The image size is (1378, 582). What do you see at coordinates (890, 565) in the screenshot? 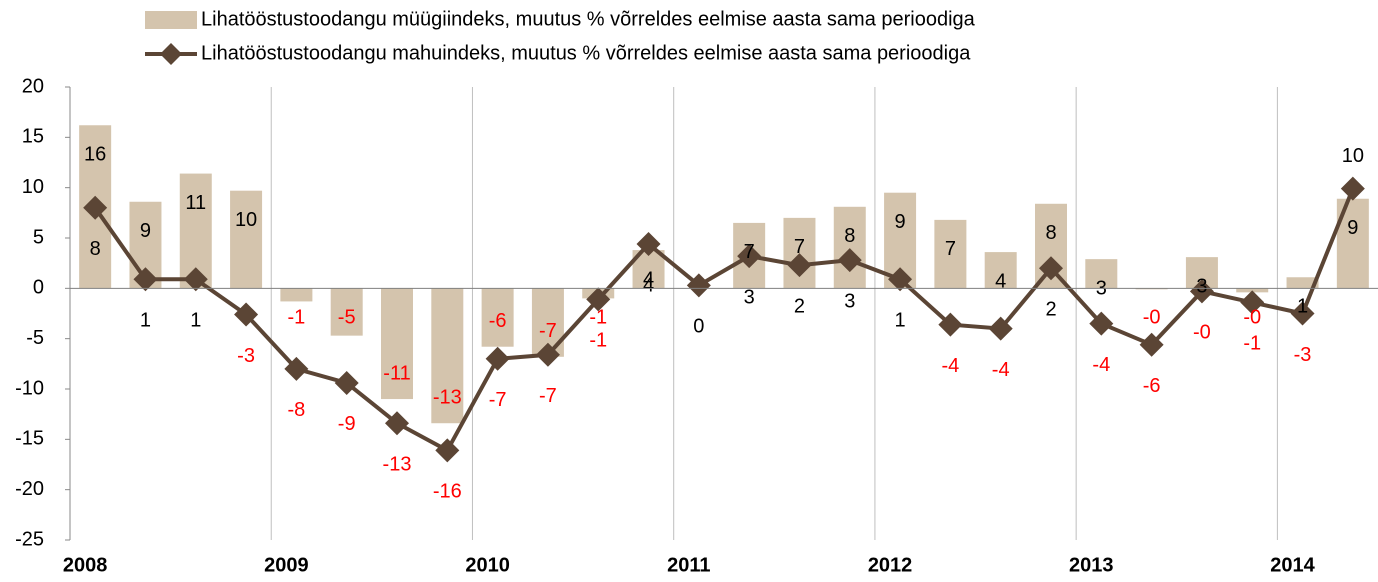
I see `x-tick-label: 2012` at bounding box center [890, 565].